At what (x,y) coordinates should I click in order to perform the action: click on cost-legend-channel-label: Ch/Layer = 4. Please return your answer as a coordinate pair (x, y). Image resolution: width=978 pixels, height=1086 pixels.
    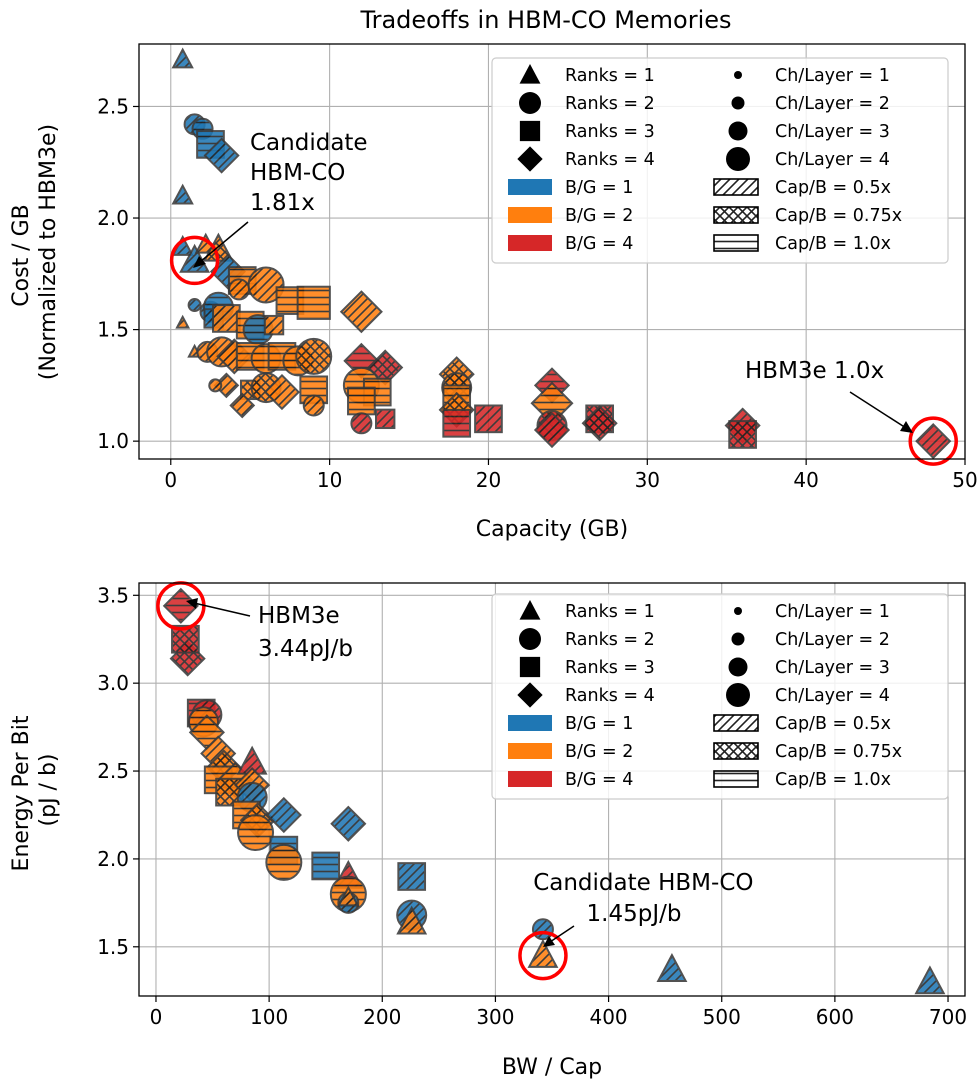
    Looking at the image, I should click on (832, 160).